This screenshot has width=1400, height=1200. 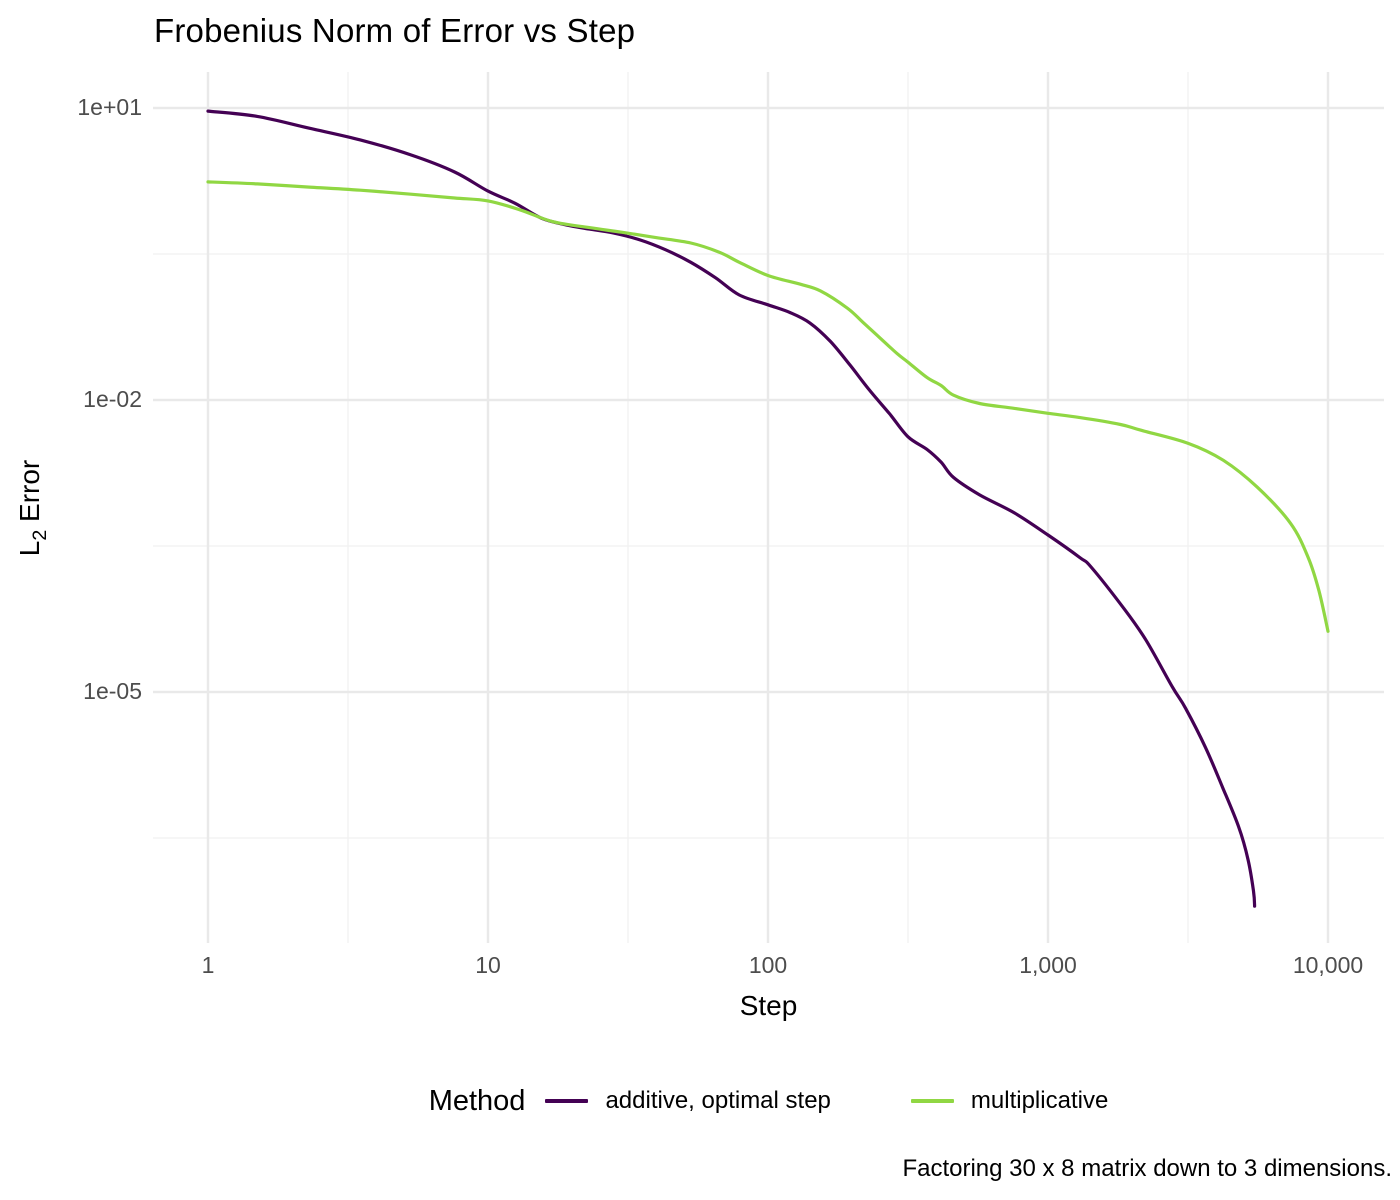 I want to click on legend-entry-additive: additive, optimal step, so click(x=688, y=1101).